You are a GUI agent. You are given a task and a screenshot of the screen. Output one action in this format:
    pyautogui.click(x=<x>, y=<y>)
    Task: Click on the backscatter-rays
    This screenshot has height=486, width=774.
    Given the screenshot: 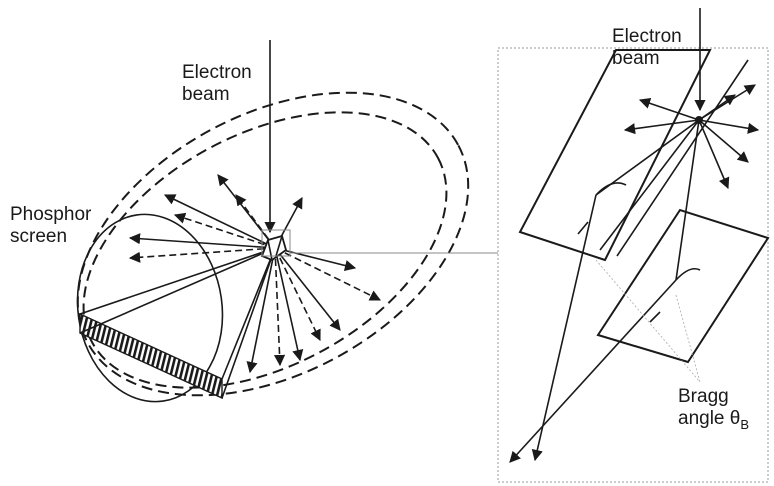 What is the action you would take?
    pyautogui.click(x=242, y=274)
    